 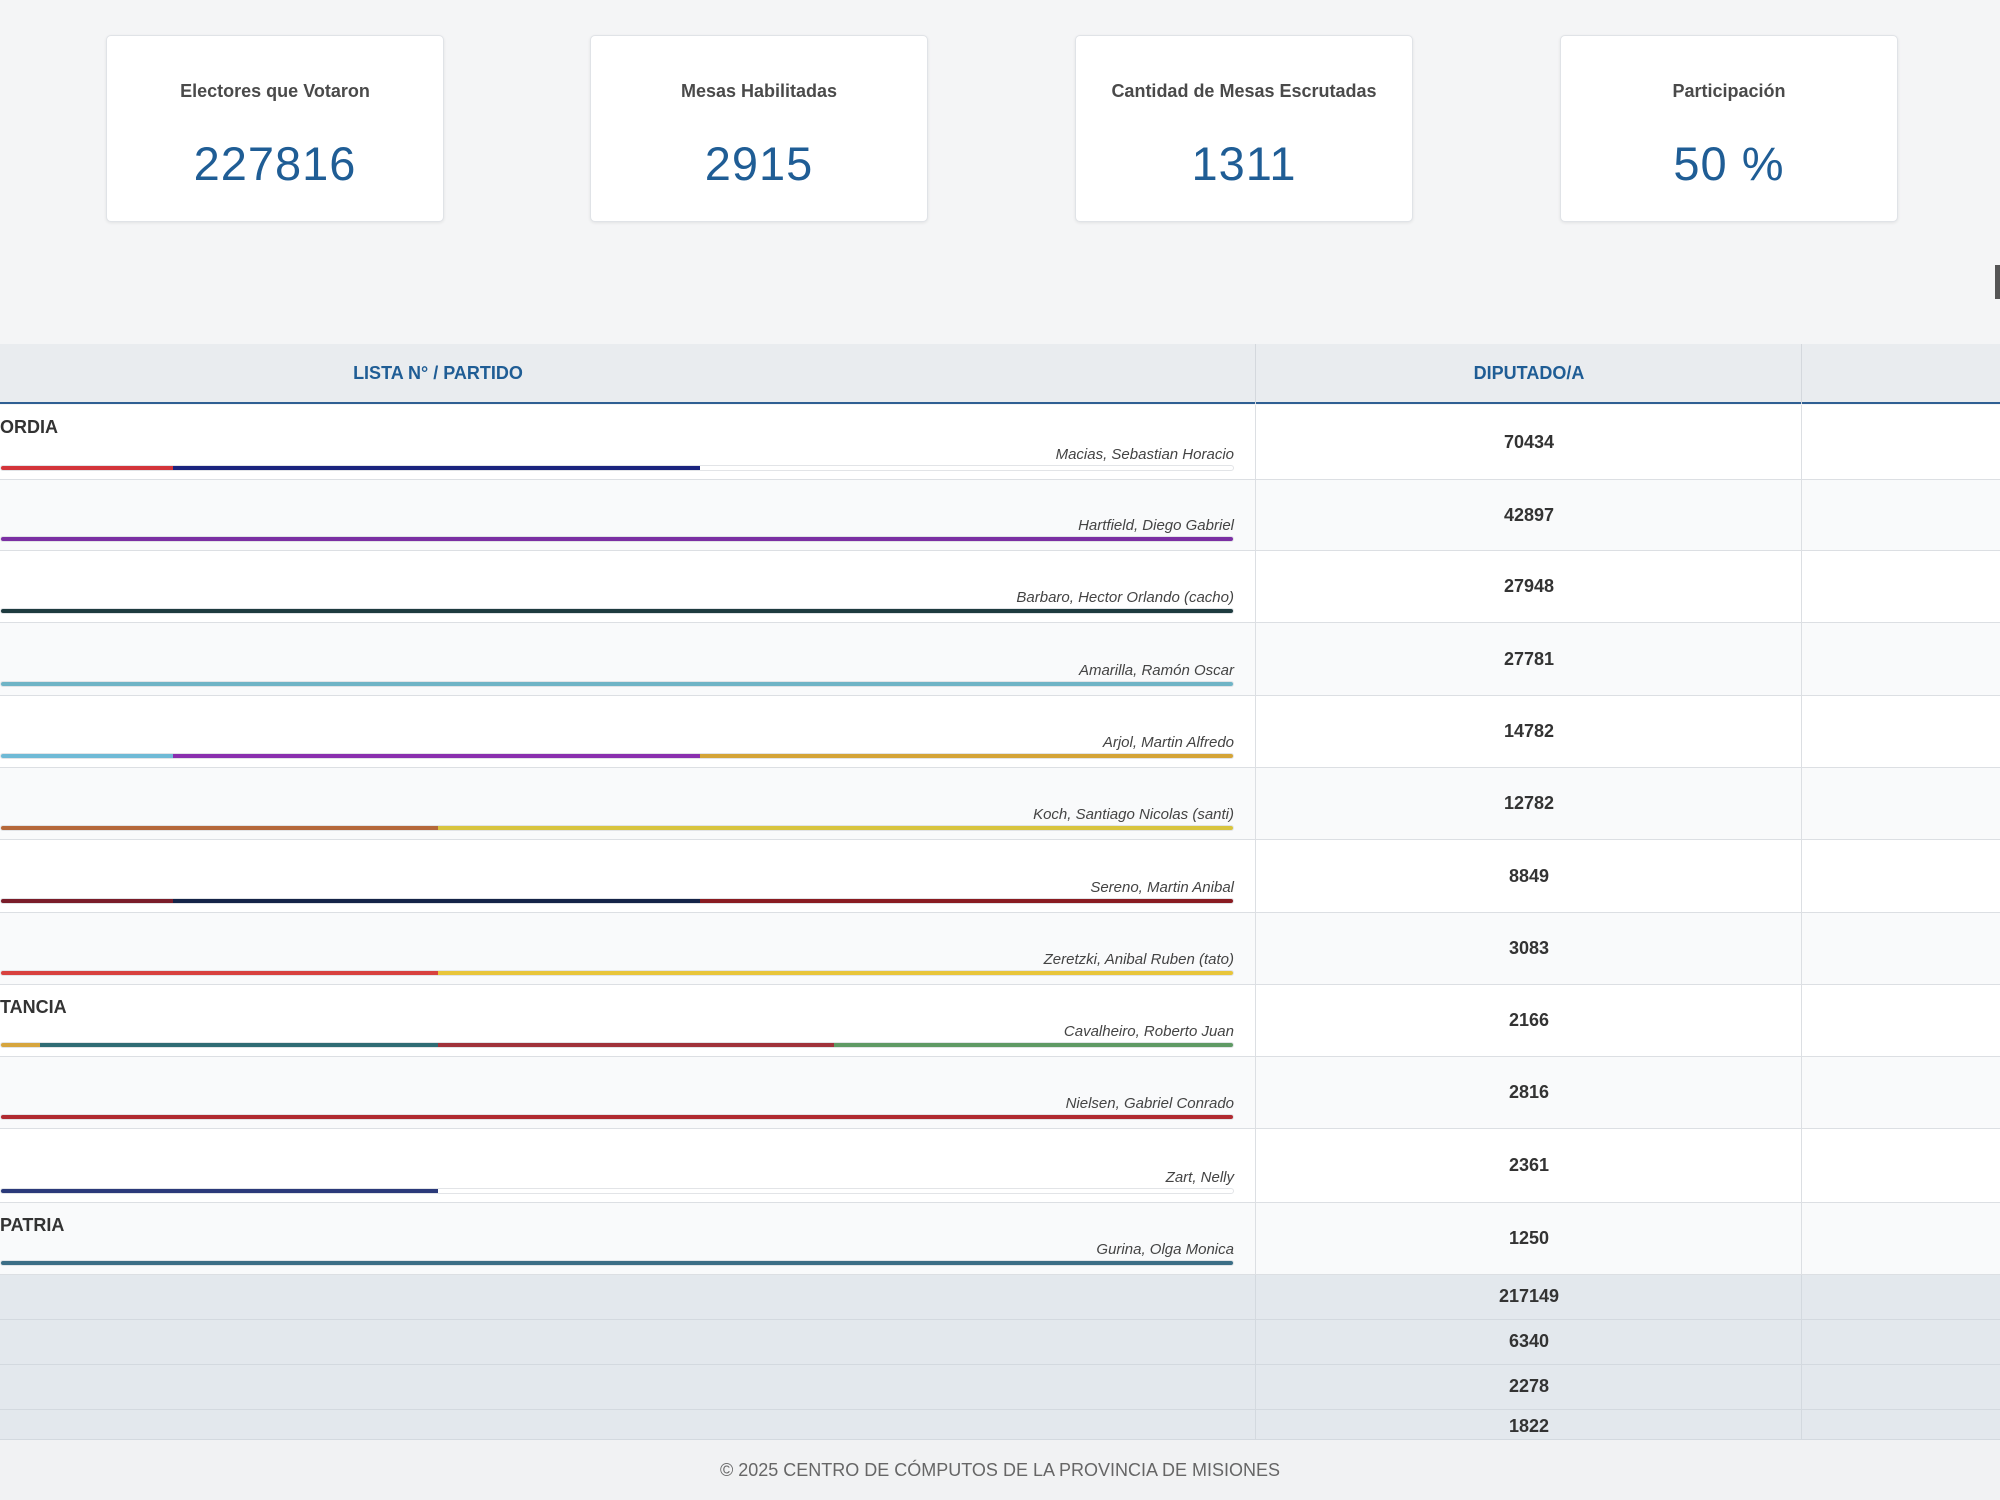 What do you see at coordinates (1000, 1093) in the screenshot?
I see `table-row: Nielsen, Gabriel Conrado 2816` at bounding box center [1000, 1093].